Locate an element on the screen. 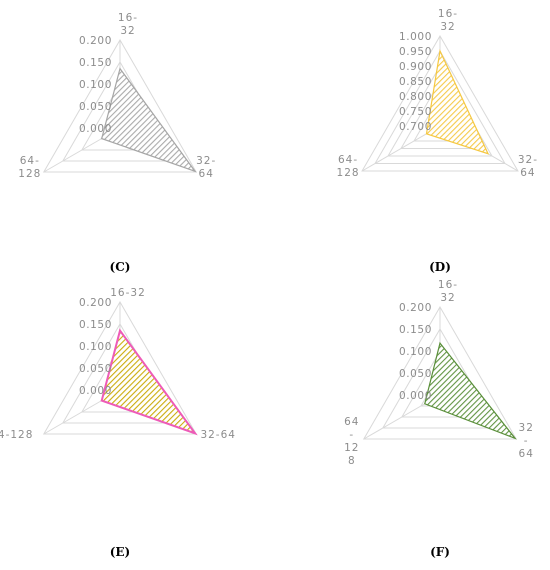  tick-label: 0.950 is located at coordinates (415, 52).